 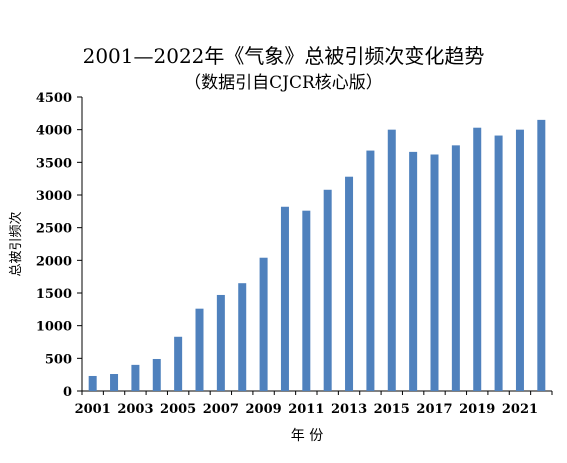 What do you see at coordinates (391, 260) in the screenshot?
I see `bar-2015` at bounding box center [391, 260].